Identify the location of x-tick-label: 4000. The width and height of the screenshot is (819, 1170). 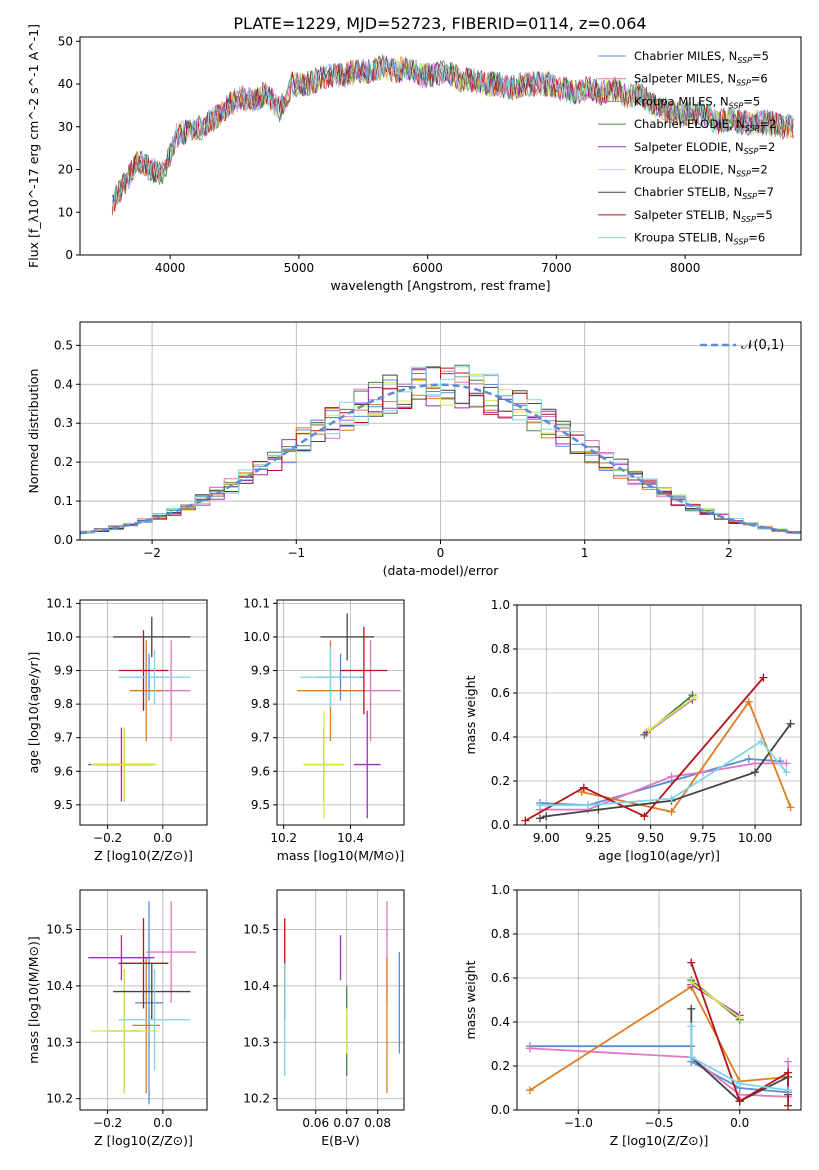
(170, 268).